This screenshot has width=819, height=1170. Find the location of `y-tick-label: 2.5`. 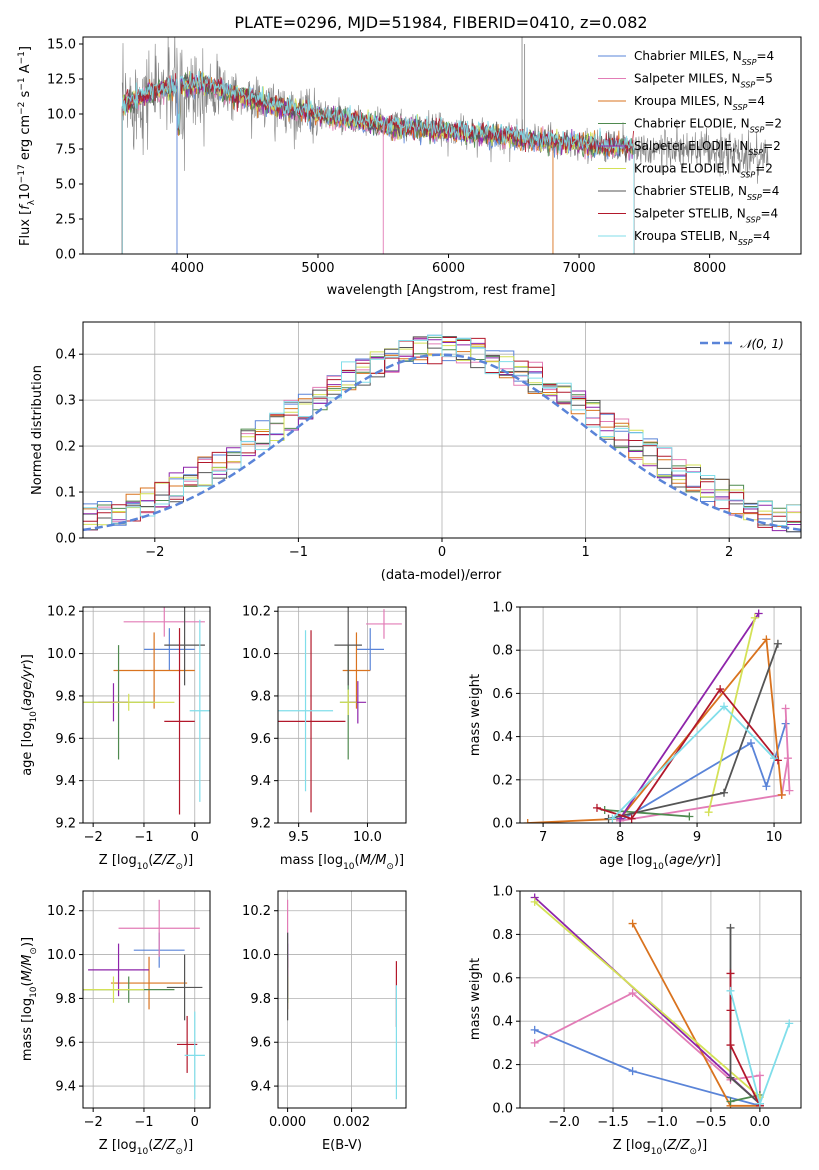

y-tick-label: 2.5 is located at coordinates (65, 220).